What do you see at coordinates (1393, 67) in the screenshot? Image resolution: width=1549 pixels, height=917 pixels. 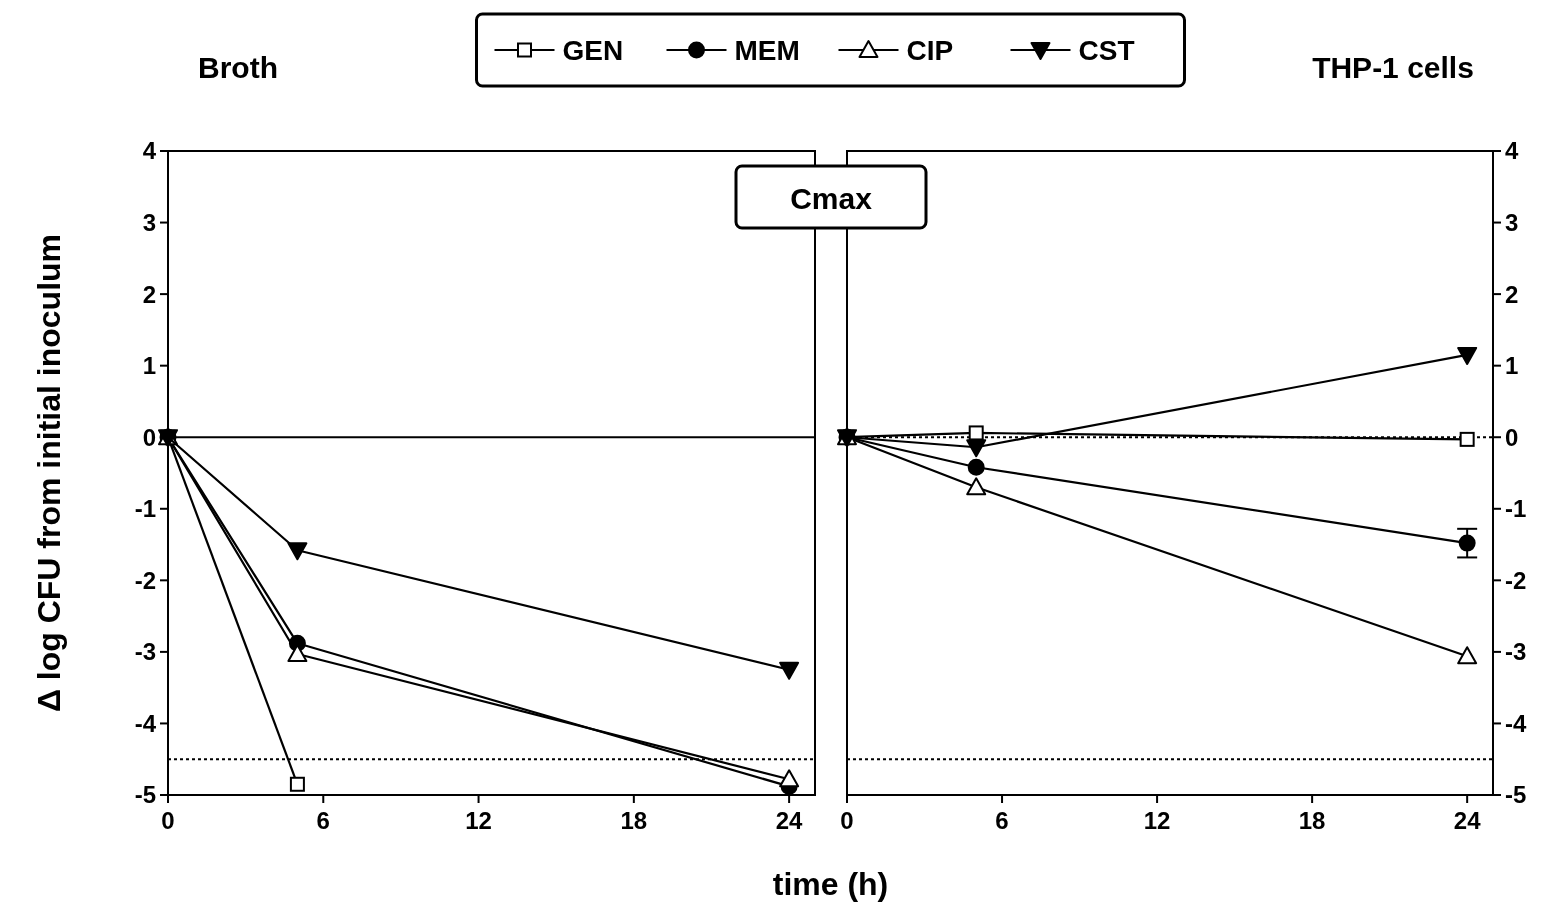 I see `chart-title: THP-1 cells` at bounding box center [1393, 67].